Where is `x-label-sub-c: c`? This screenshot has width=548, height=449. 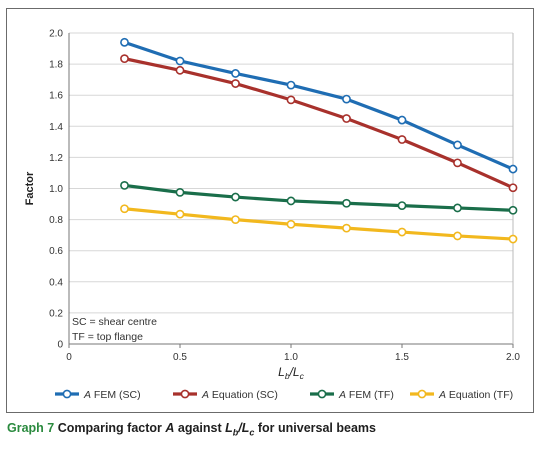
x-label-sub-c: c is located at coordinates (302, 376).